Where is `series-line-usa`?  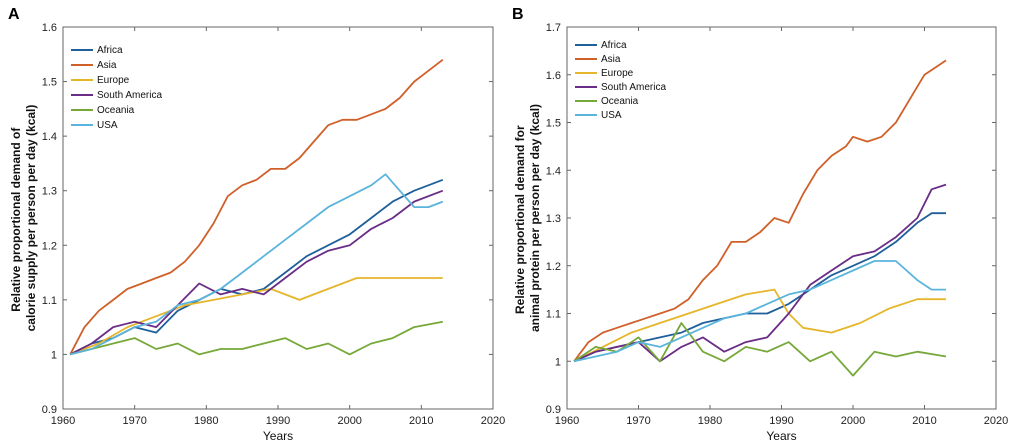
series-line-usa is located at coordinates (759, 311).